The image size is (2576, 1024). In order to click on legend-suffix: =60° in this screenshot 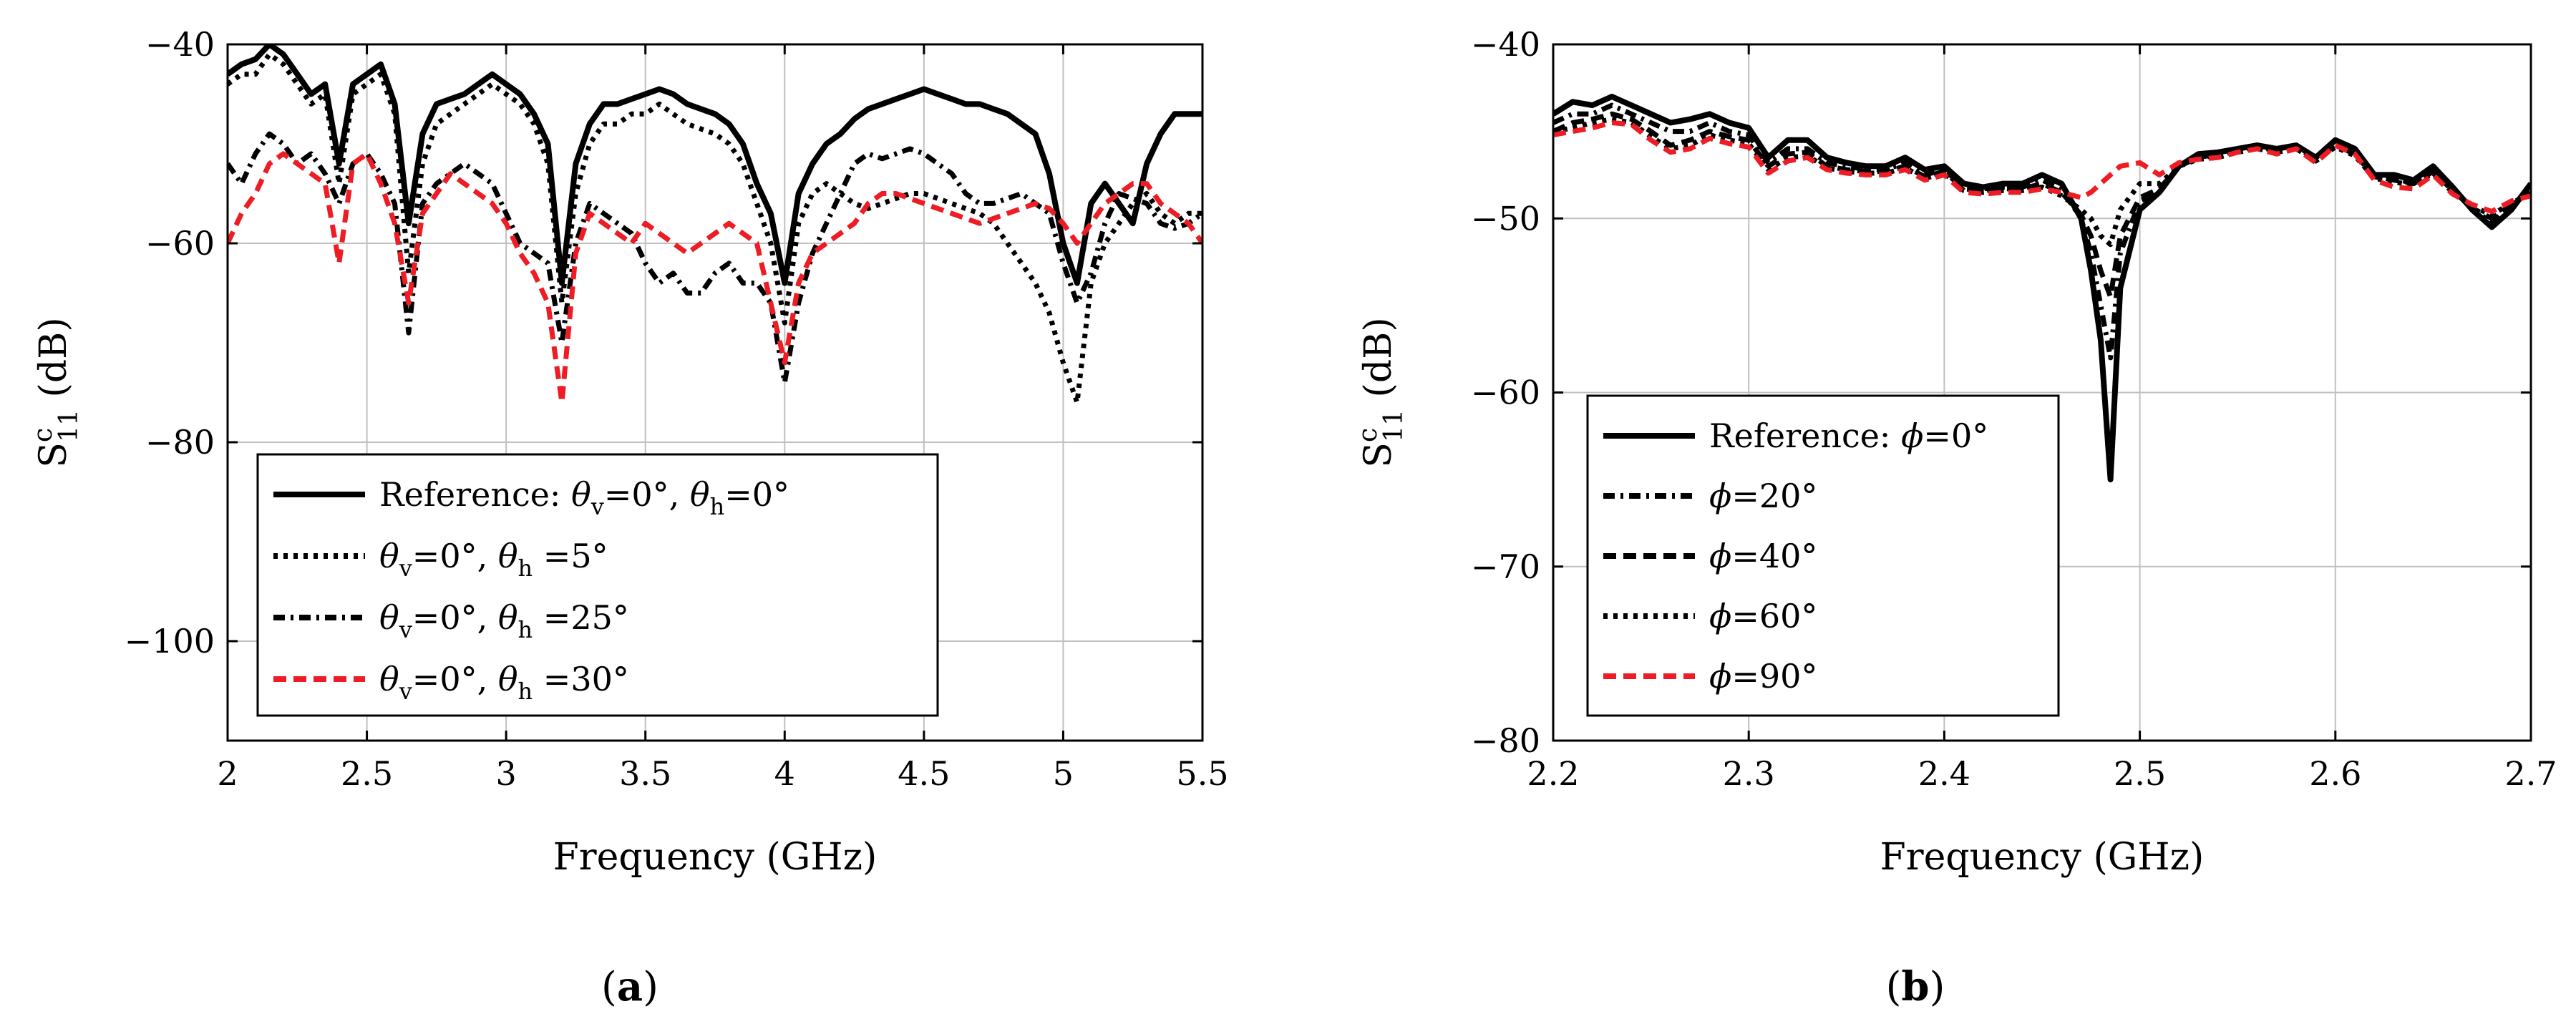, I will do `click(1774, 616)`.